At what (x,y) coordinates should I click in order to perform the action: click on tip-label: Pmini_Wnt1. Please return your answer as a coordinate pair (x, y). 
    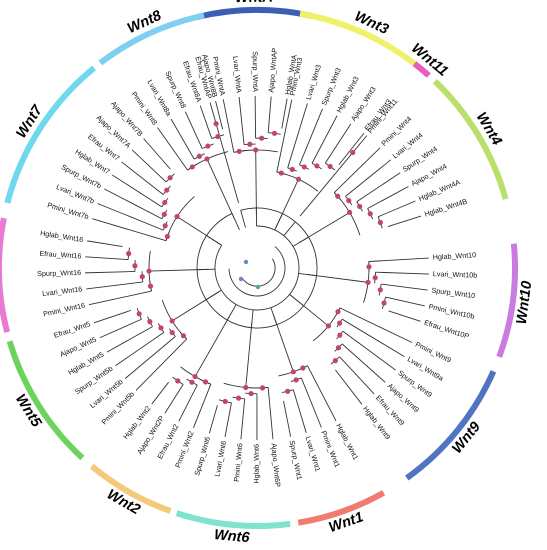
    Looking at the image, I should click on (330, 448).